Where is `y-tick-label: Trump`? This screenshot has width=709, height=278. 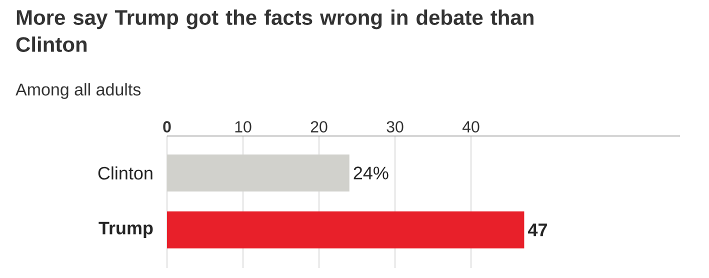
y-tick-label: Trump is located at coordinates (125, 230).